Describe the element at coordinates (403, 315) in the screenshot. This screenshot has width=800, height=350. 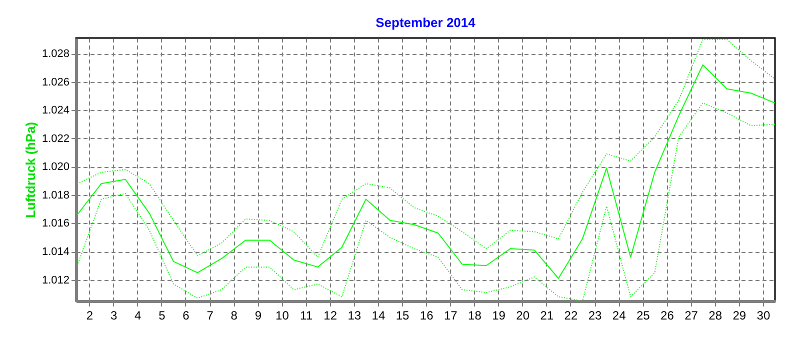
I see `x-tick-label: 15` at that location.